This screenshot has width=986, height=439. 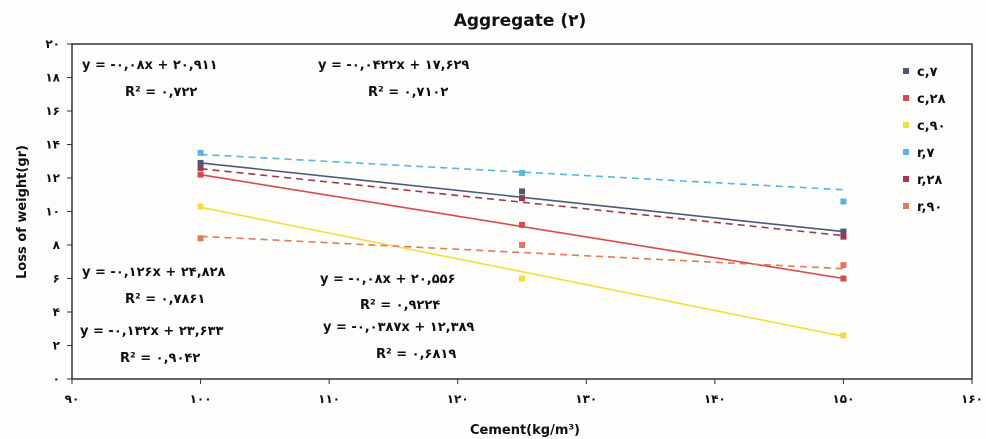 I want to click on legend-label: c,۷, so click(x=927, y=72).